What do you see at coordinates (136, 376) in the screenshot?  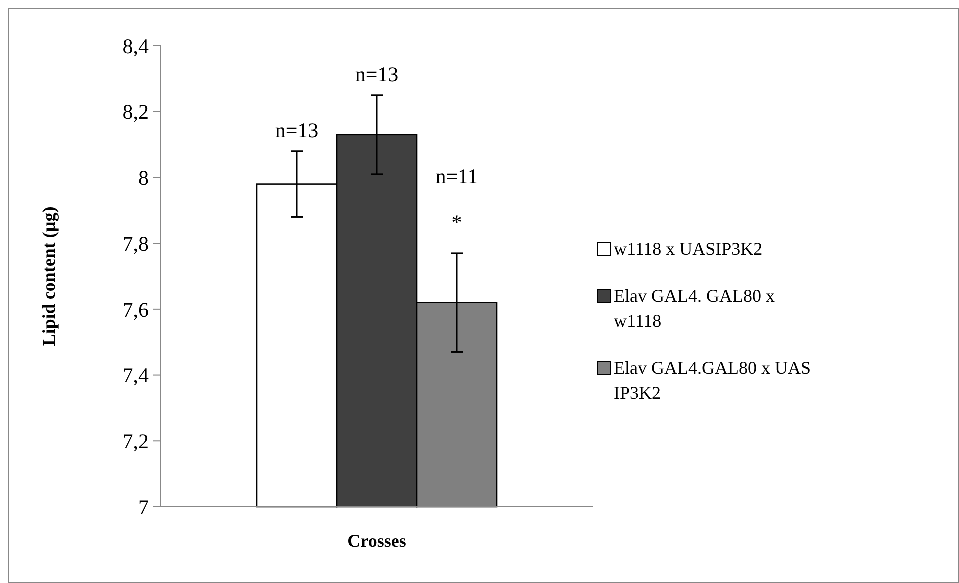 I see `y-tick-label: 7,4` at bounding box center [136, 376].